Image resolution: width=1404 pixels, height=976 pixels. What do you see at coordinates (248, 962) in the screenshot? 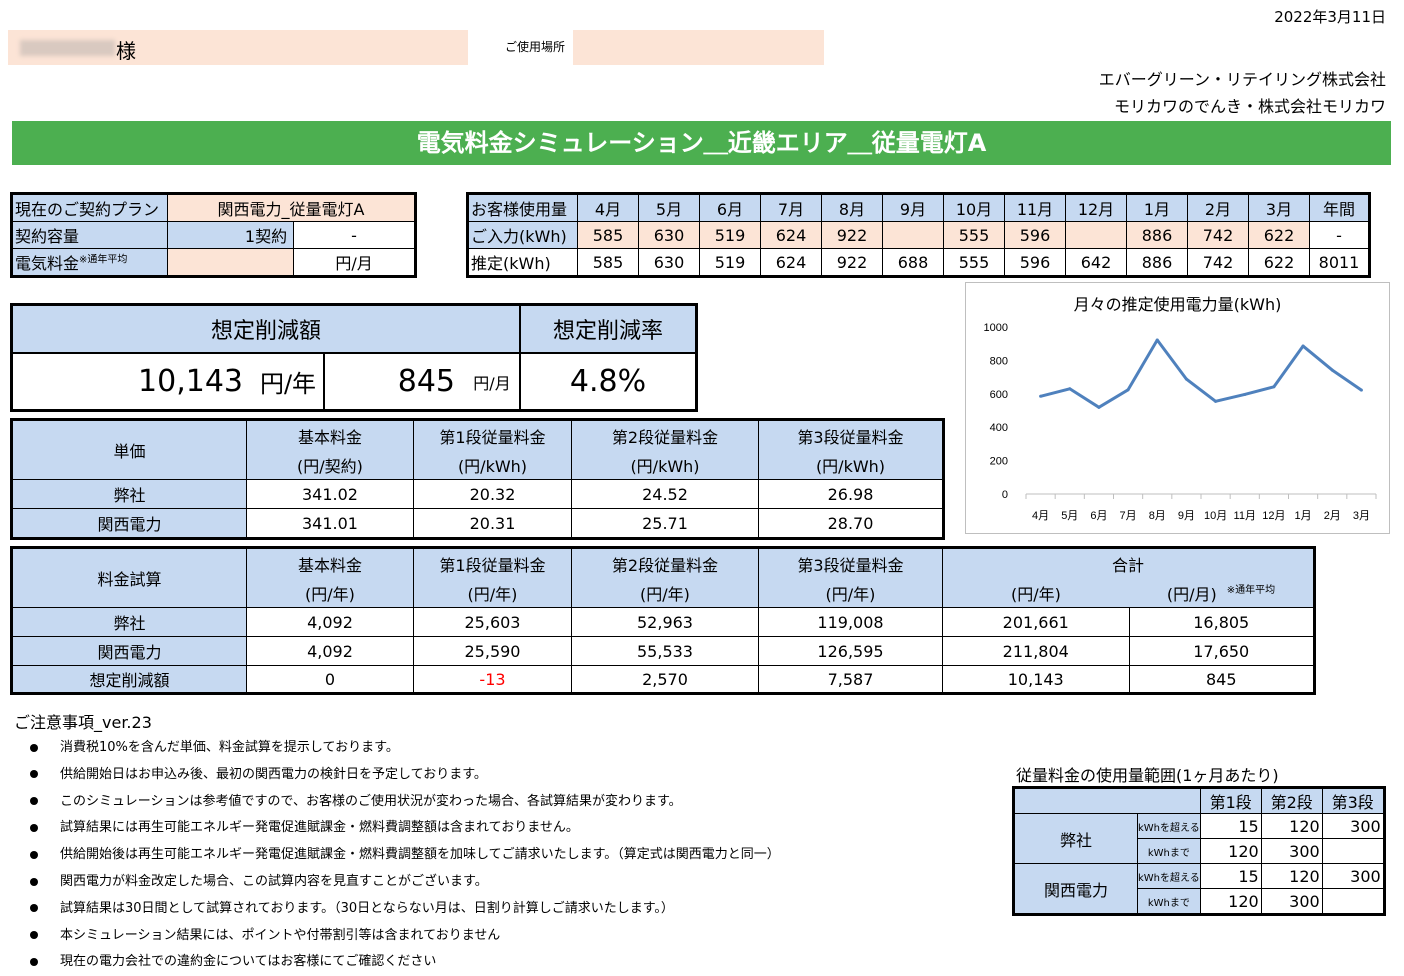
I see `note-text: 現在の電力会社での違約金についてはお客様にてご確認ください` at bounding box center [248, 962].